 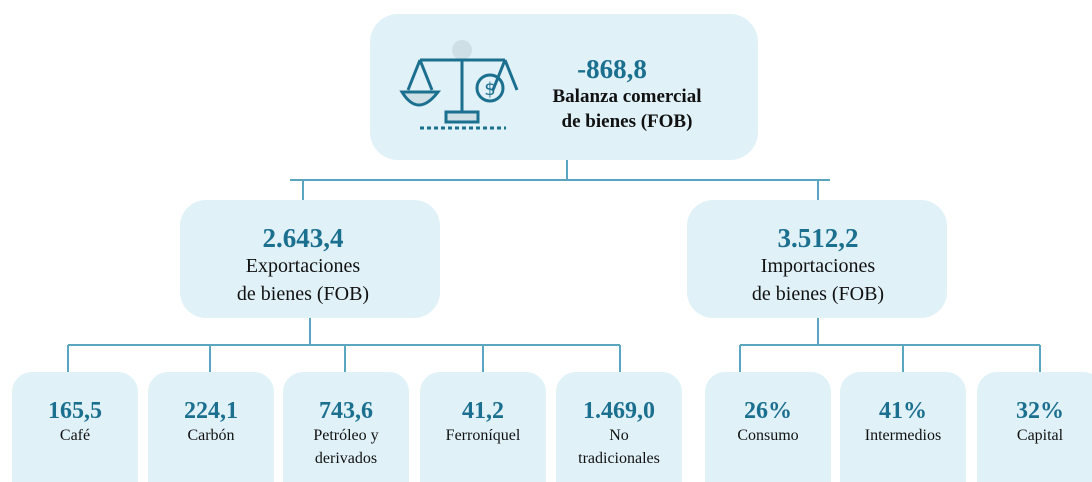 I want to click on branch-label: Importaciones, so click(x=818, y=266).